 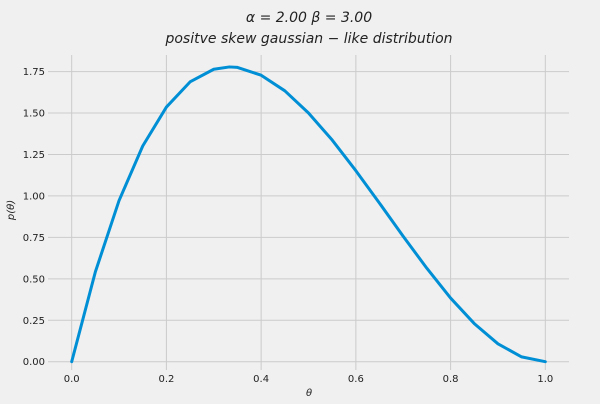 I want to click on x-tick-label: 0.0, so click(x=72, y=379).